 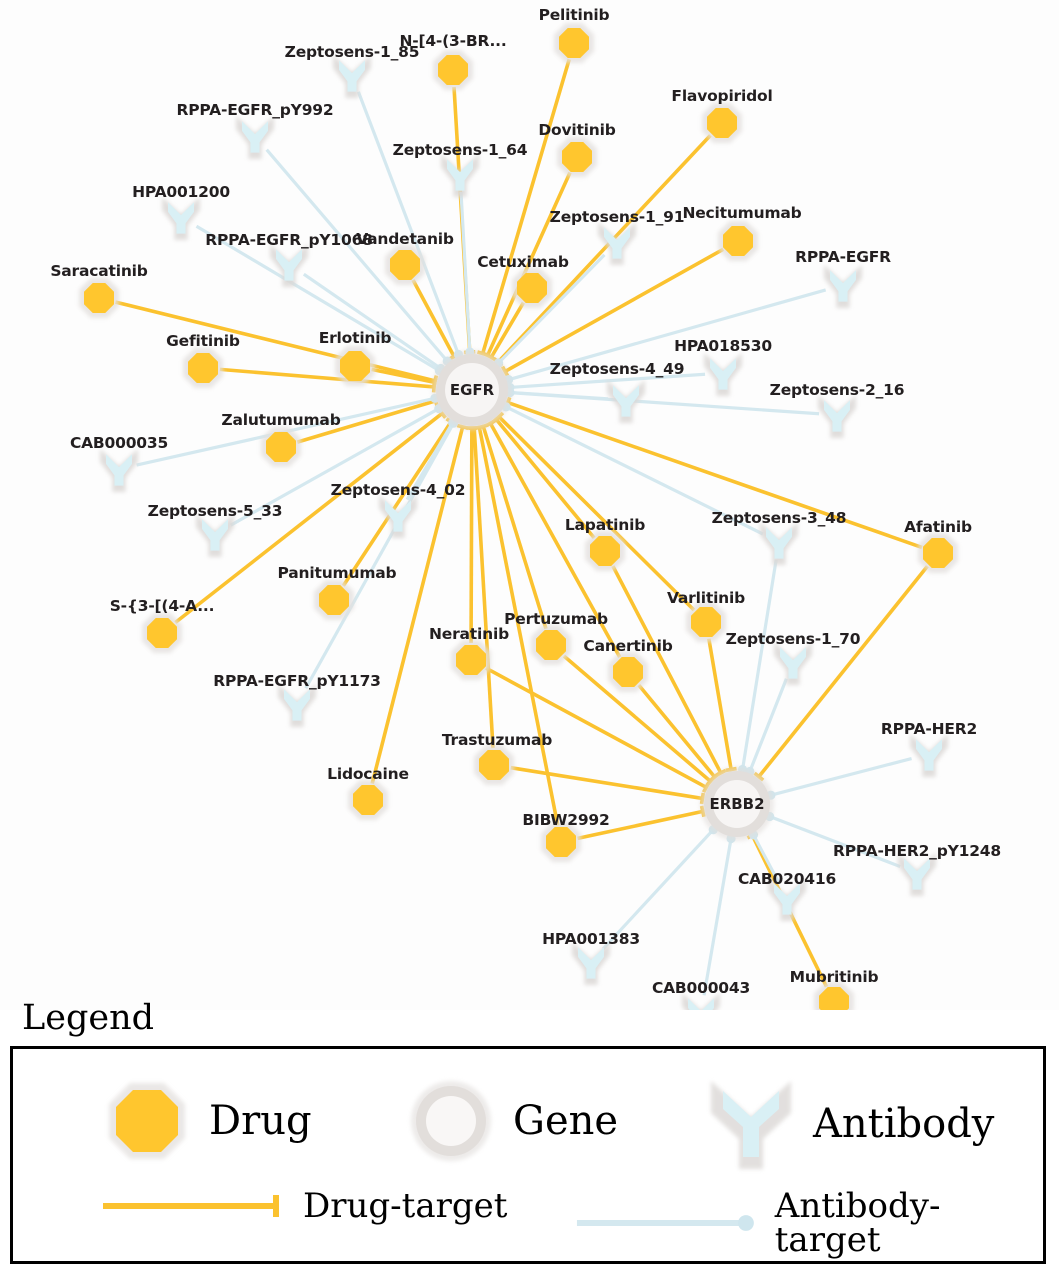 What do you see at coordinates (162, 633) in the screenshot?
I see `node-drug-s-3-4-a` at bounding box center [162, 633].